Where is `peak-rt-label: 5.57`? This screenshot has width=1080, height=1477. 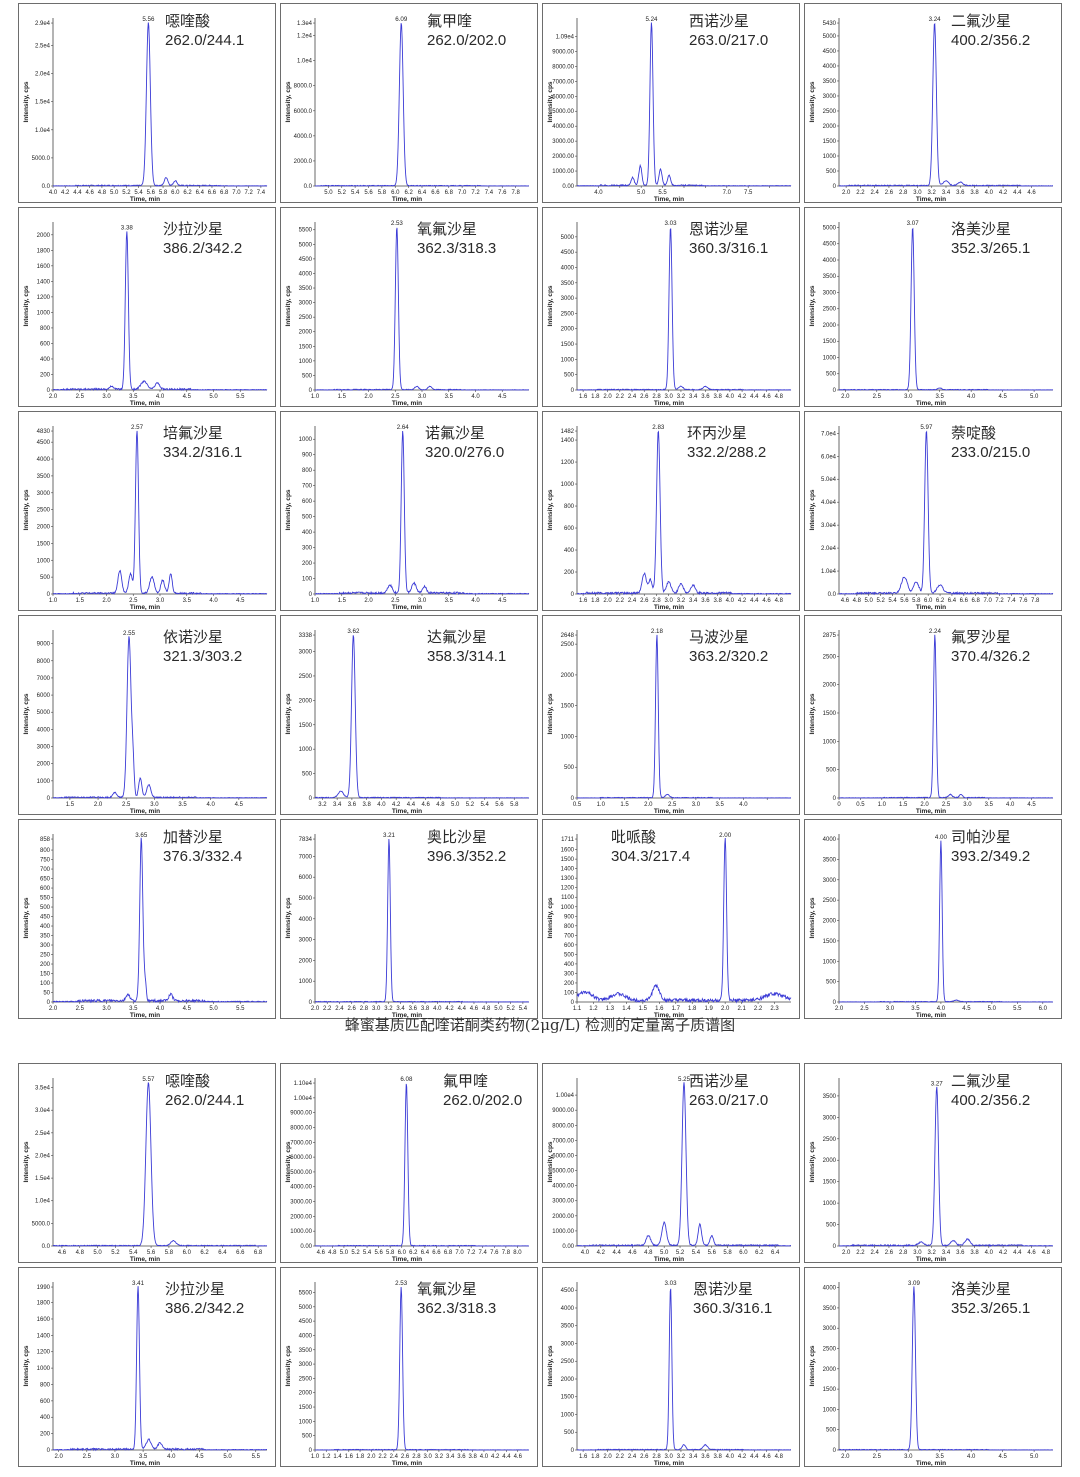 peak-rt-label: 5.57 is located at coordinates (148, 1079).